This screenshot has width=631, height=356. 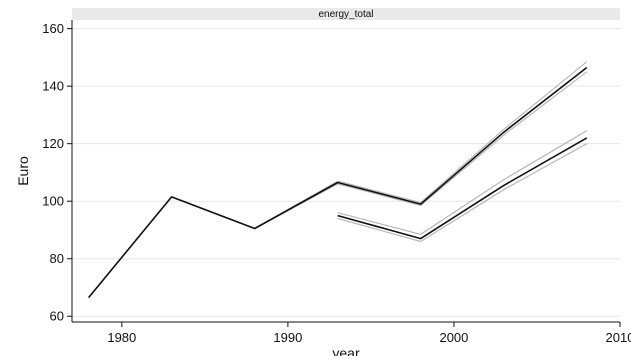 I want to click on x-tick-label-1: 1990, so click(x=287, y=337).